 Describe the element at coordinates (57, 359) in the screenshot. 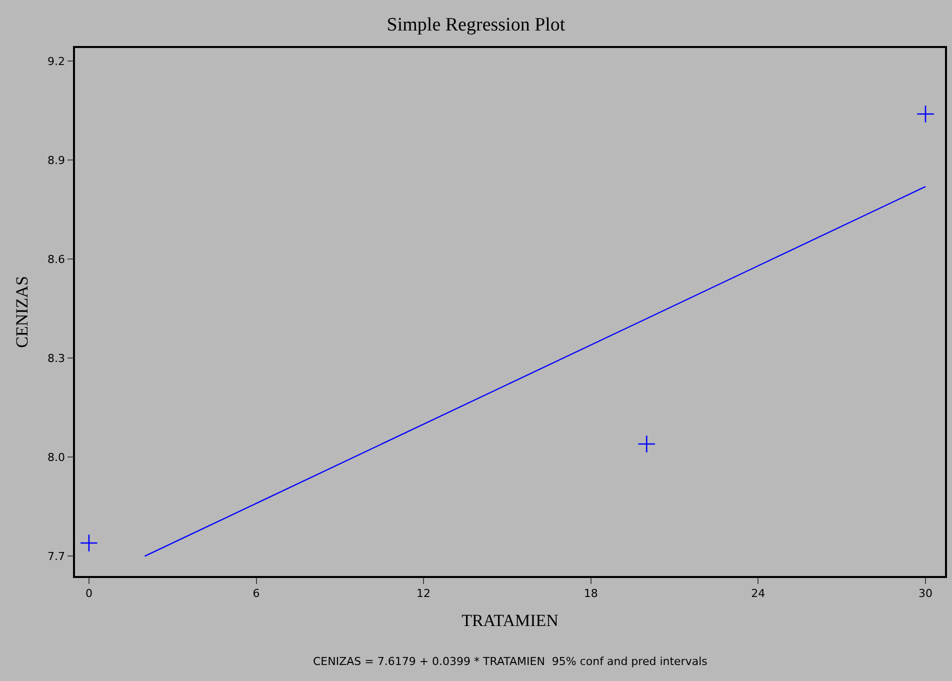

I see `y-tick-label: 8.3` at that location.